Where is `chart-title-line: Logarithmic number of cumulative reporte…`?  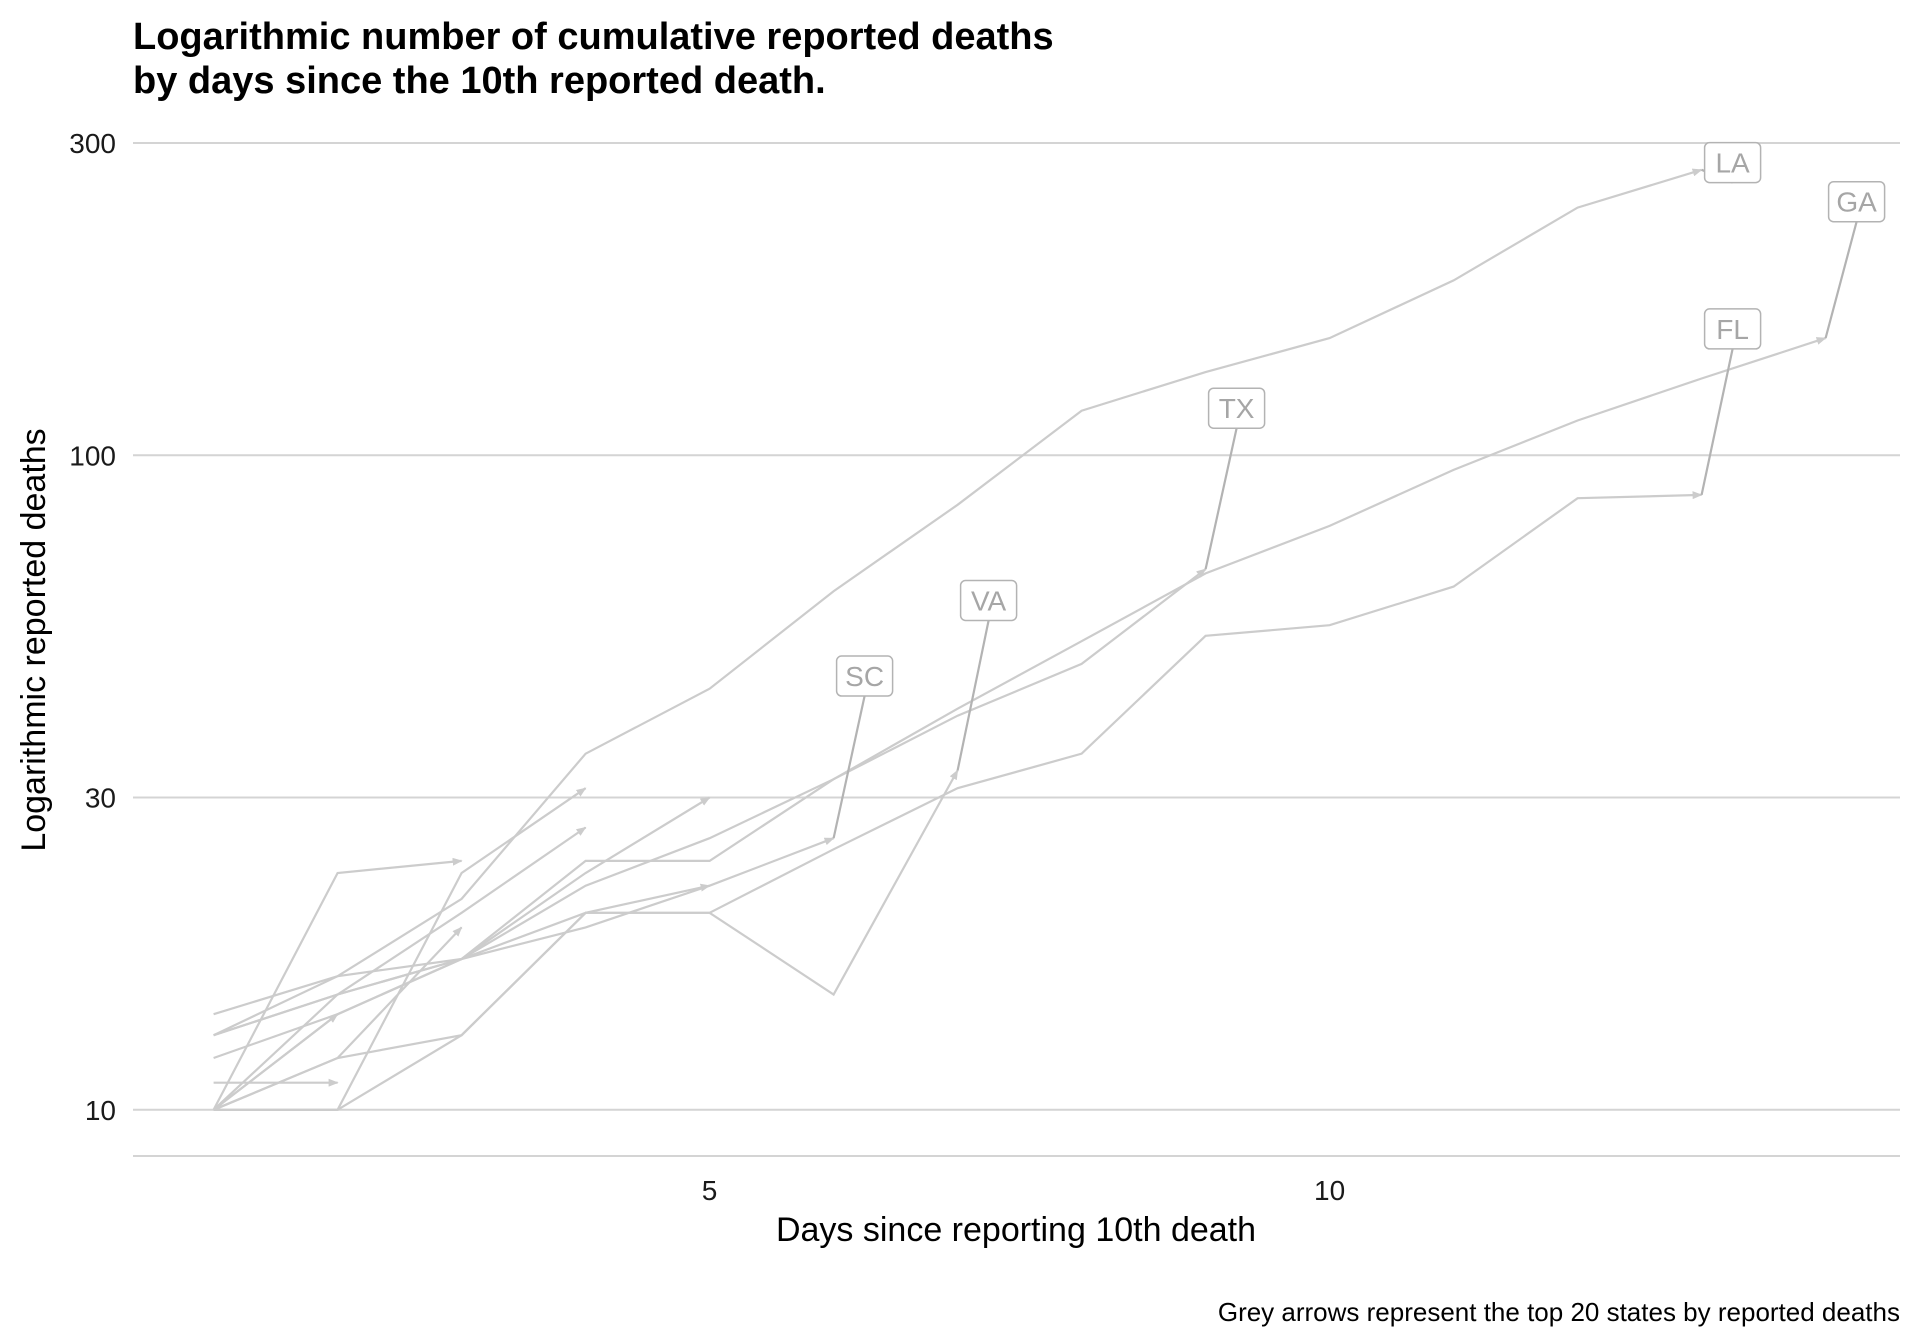 chart-title-line: Logarithmic number of cumulative reporte… is located at coordinates (593, 37).